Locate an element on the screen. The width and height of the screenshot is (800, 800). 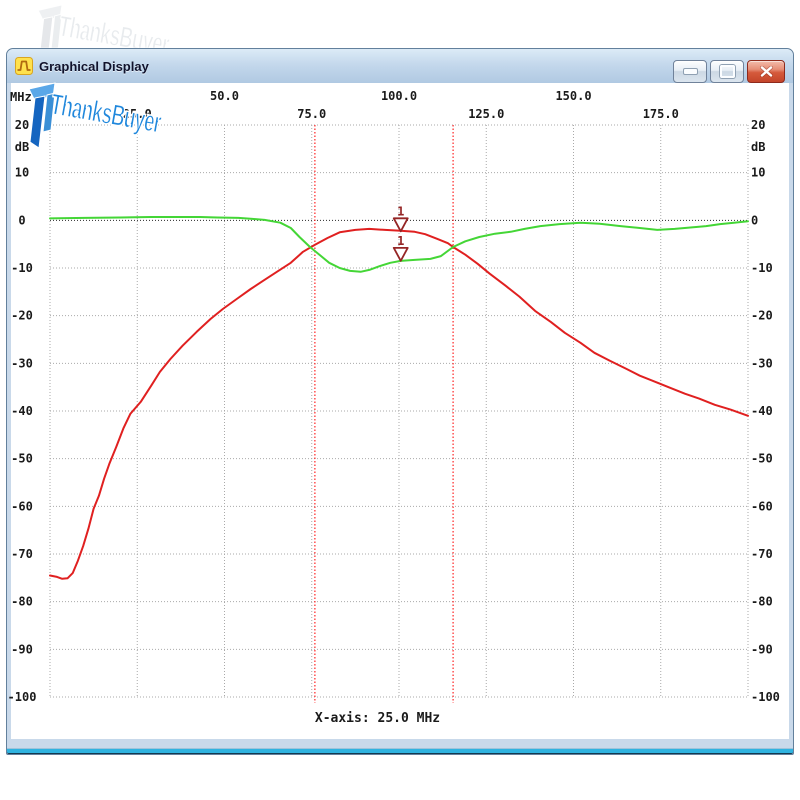
minimize-icon is located at coordinates (690, 71).